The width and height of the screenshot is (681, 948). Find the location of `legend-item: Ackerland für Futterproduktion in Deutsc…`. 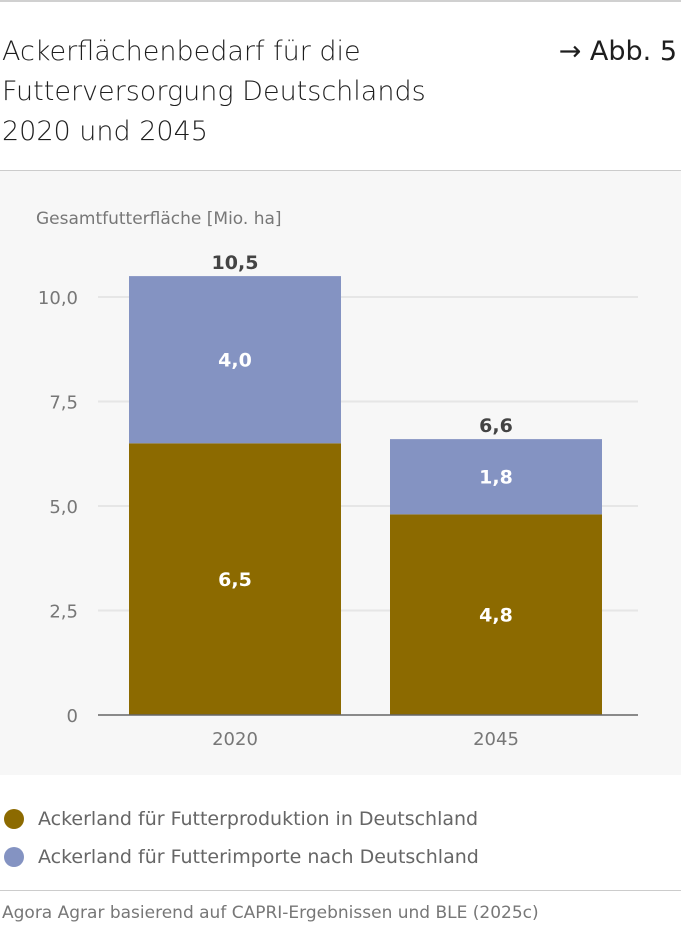

legend-item: Ackerland für Futterproduktion in Deutsc… is located at coordinates (241, 819).